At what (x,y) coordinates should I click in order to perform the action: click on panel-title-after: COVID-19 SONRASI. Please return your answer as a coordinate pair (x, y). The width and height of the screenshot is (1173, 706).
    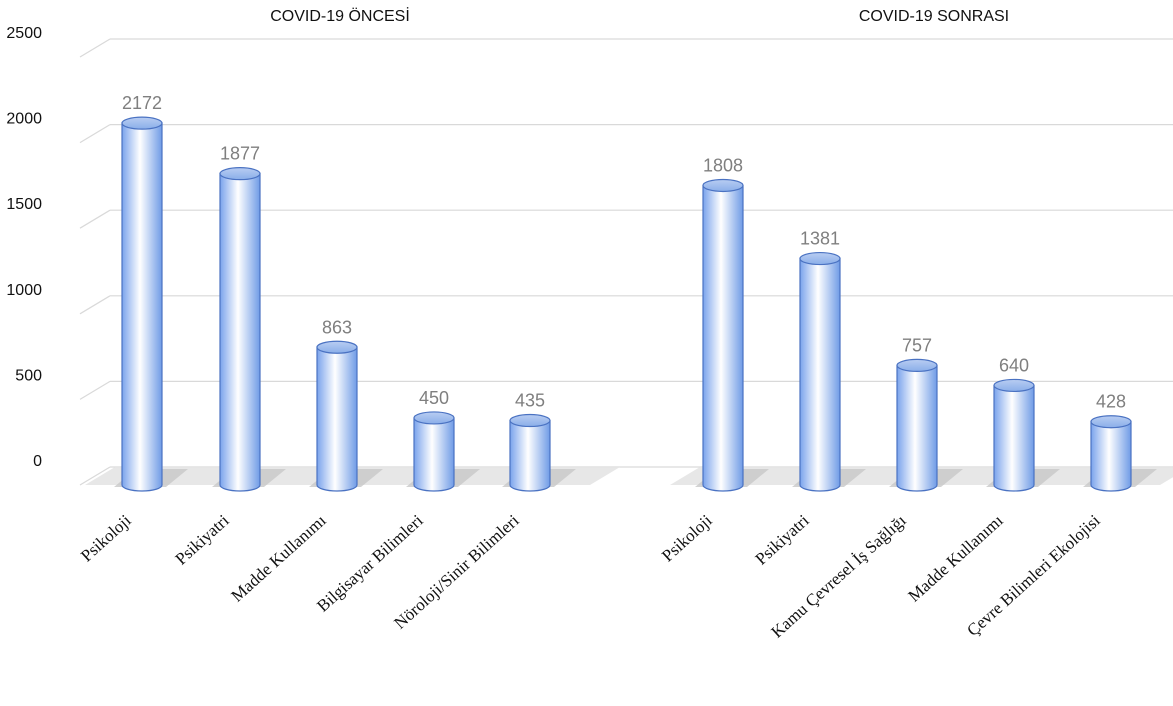
    Looking at the image, I should click on (934, 16).